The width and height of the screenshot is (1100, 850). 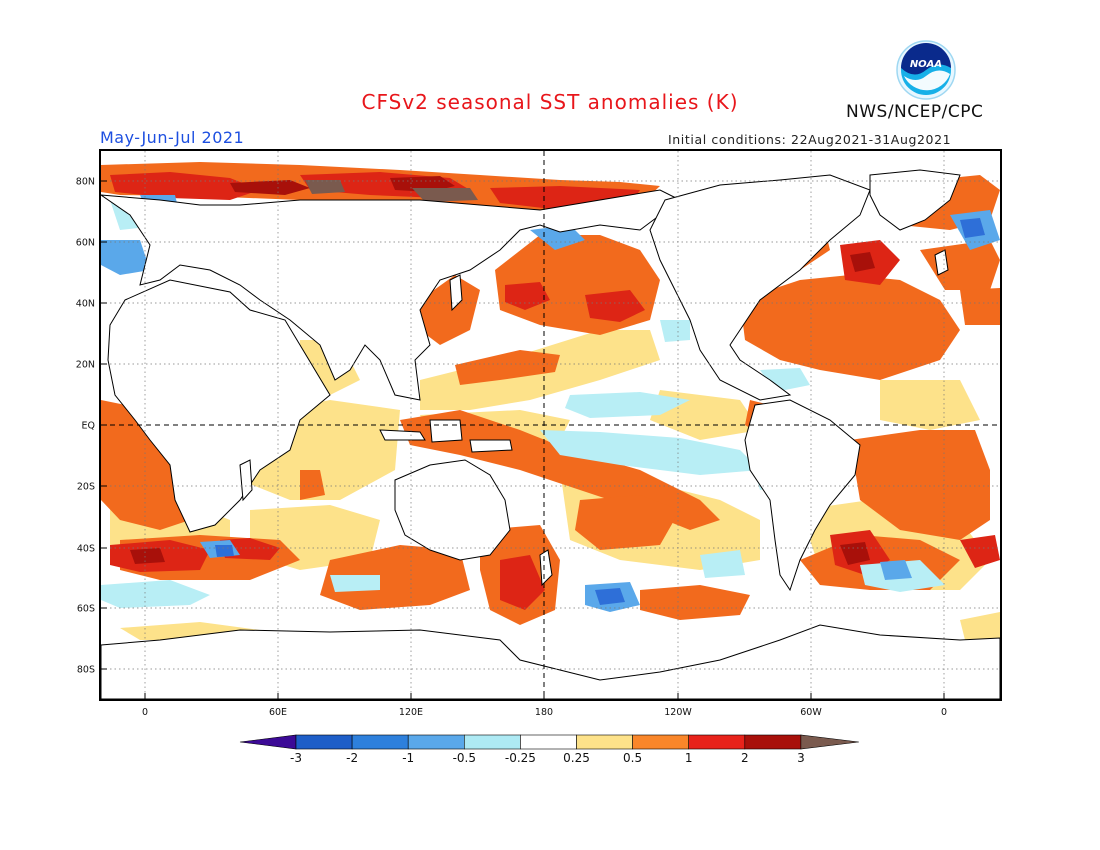 I want to click on colorbar-arrow-low, so click(x=268, y=742).